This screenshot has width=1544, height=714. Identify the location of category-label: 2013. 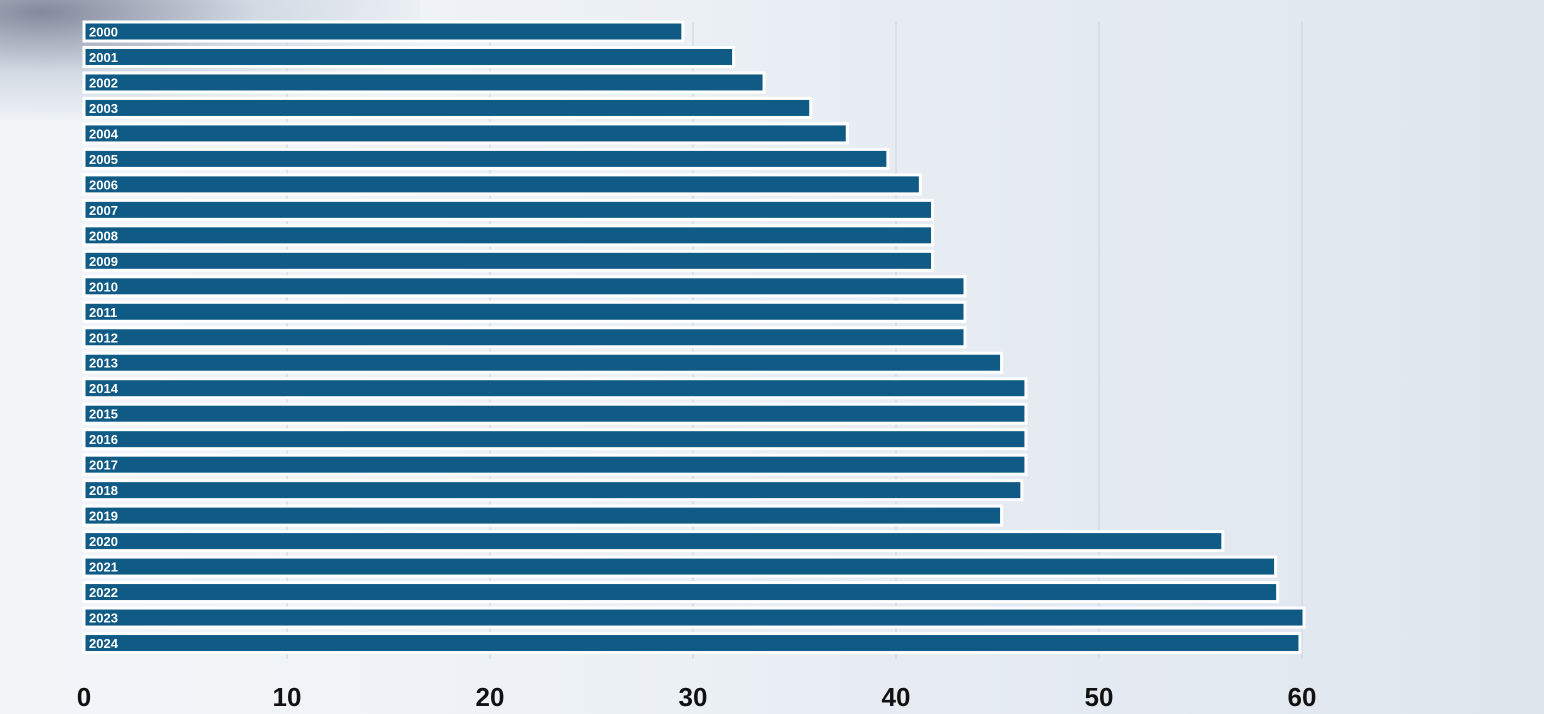
(103, 363).